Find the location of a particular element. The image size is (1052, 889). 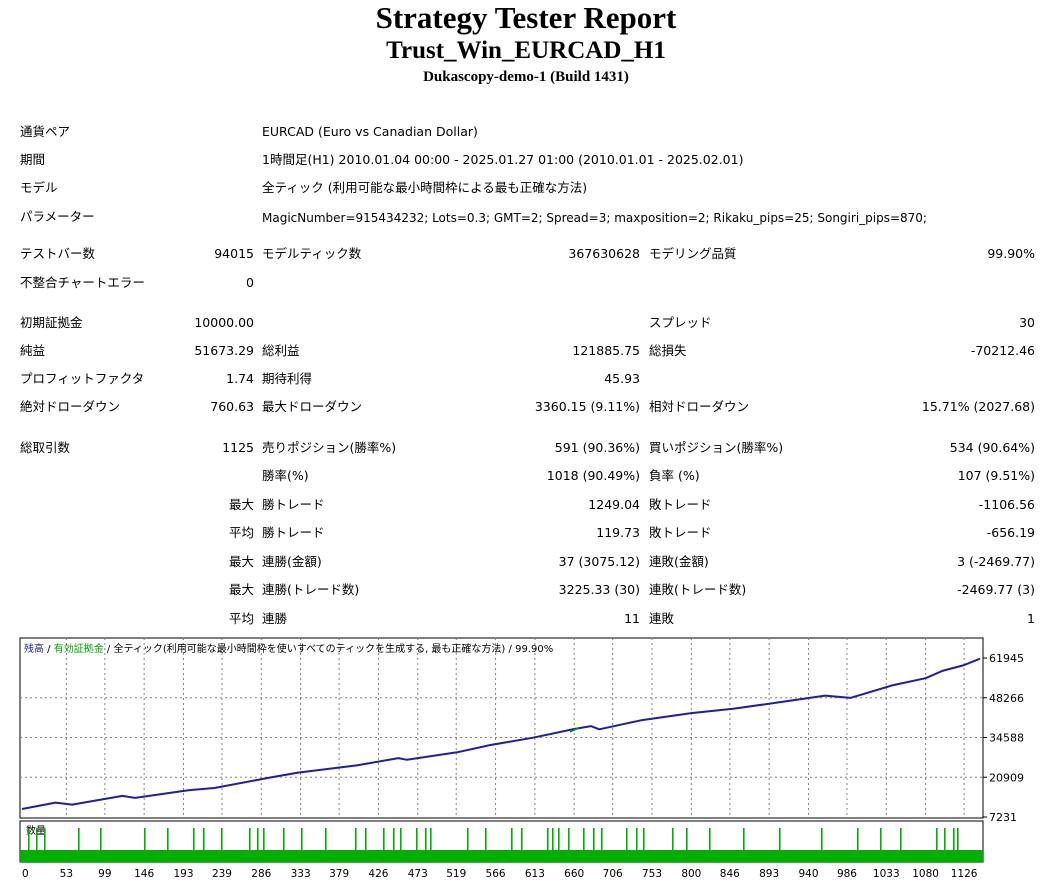

x-tick-label: 660 is located at coordinates (574, 874).